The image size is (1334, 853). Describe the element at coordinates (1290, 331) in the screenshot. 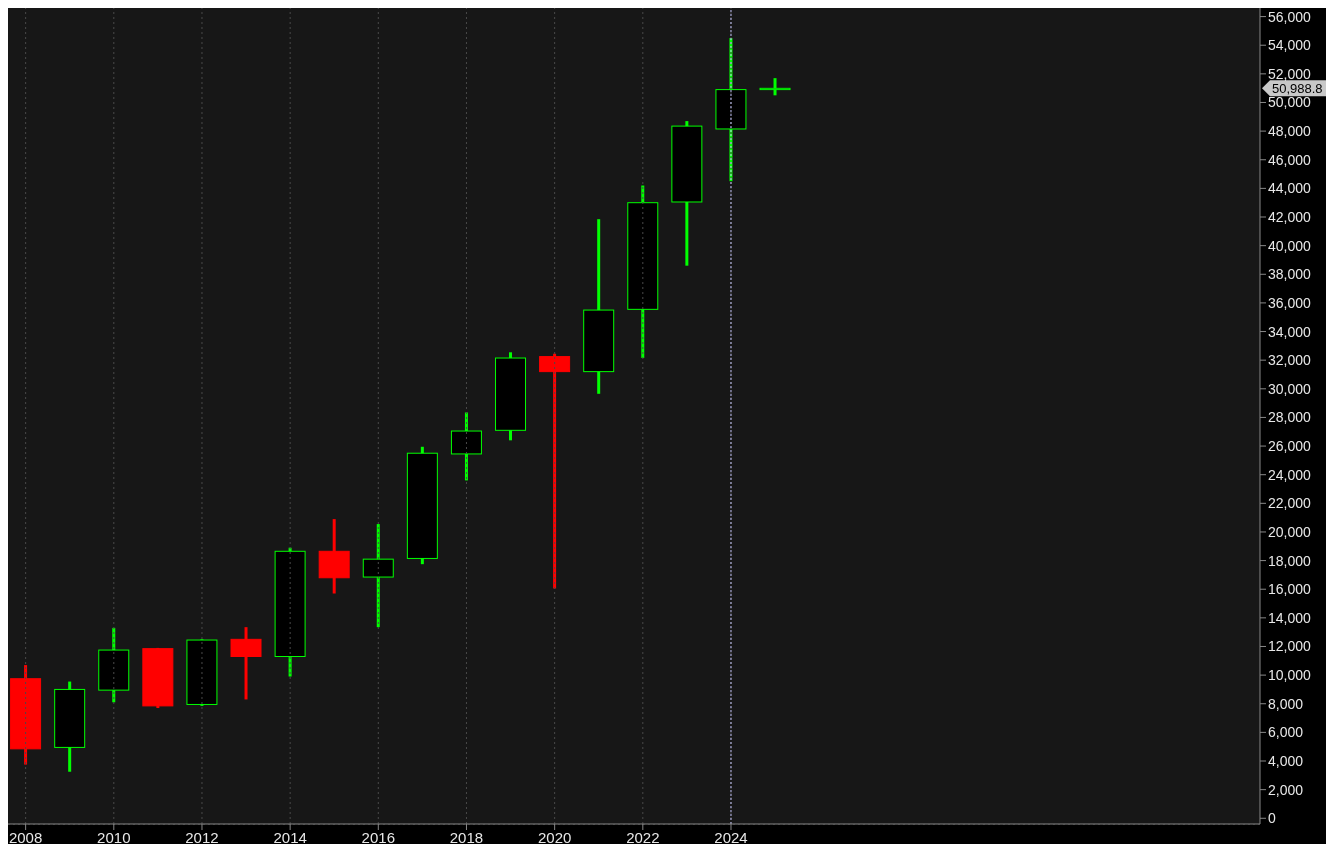

I see `y-tick-label: 34,000` at that location.